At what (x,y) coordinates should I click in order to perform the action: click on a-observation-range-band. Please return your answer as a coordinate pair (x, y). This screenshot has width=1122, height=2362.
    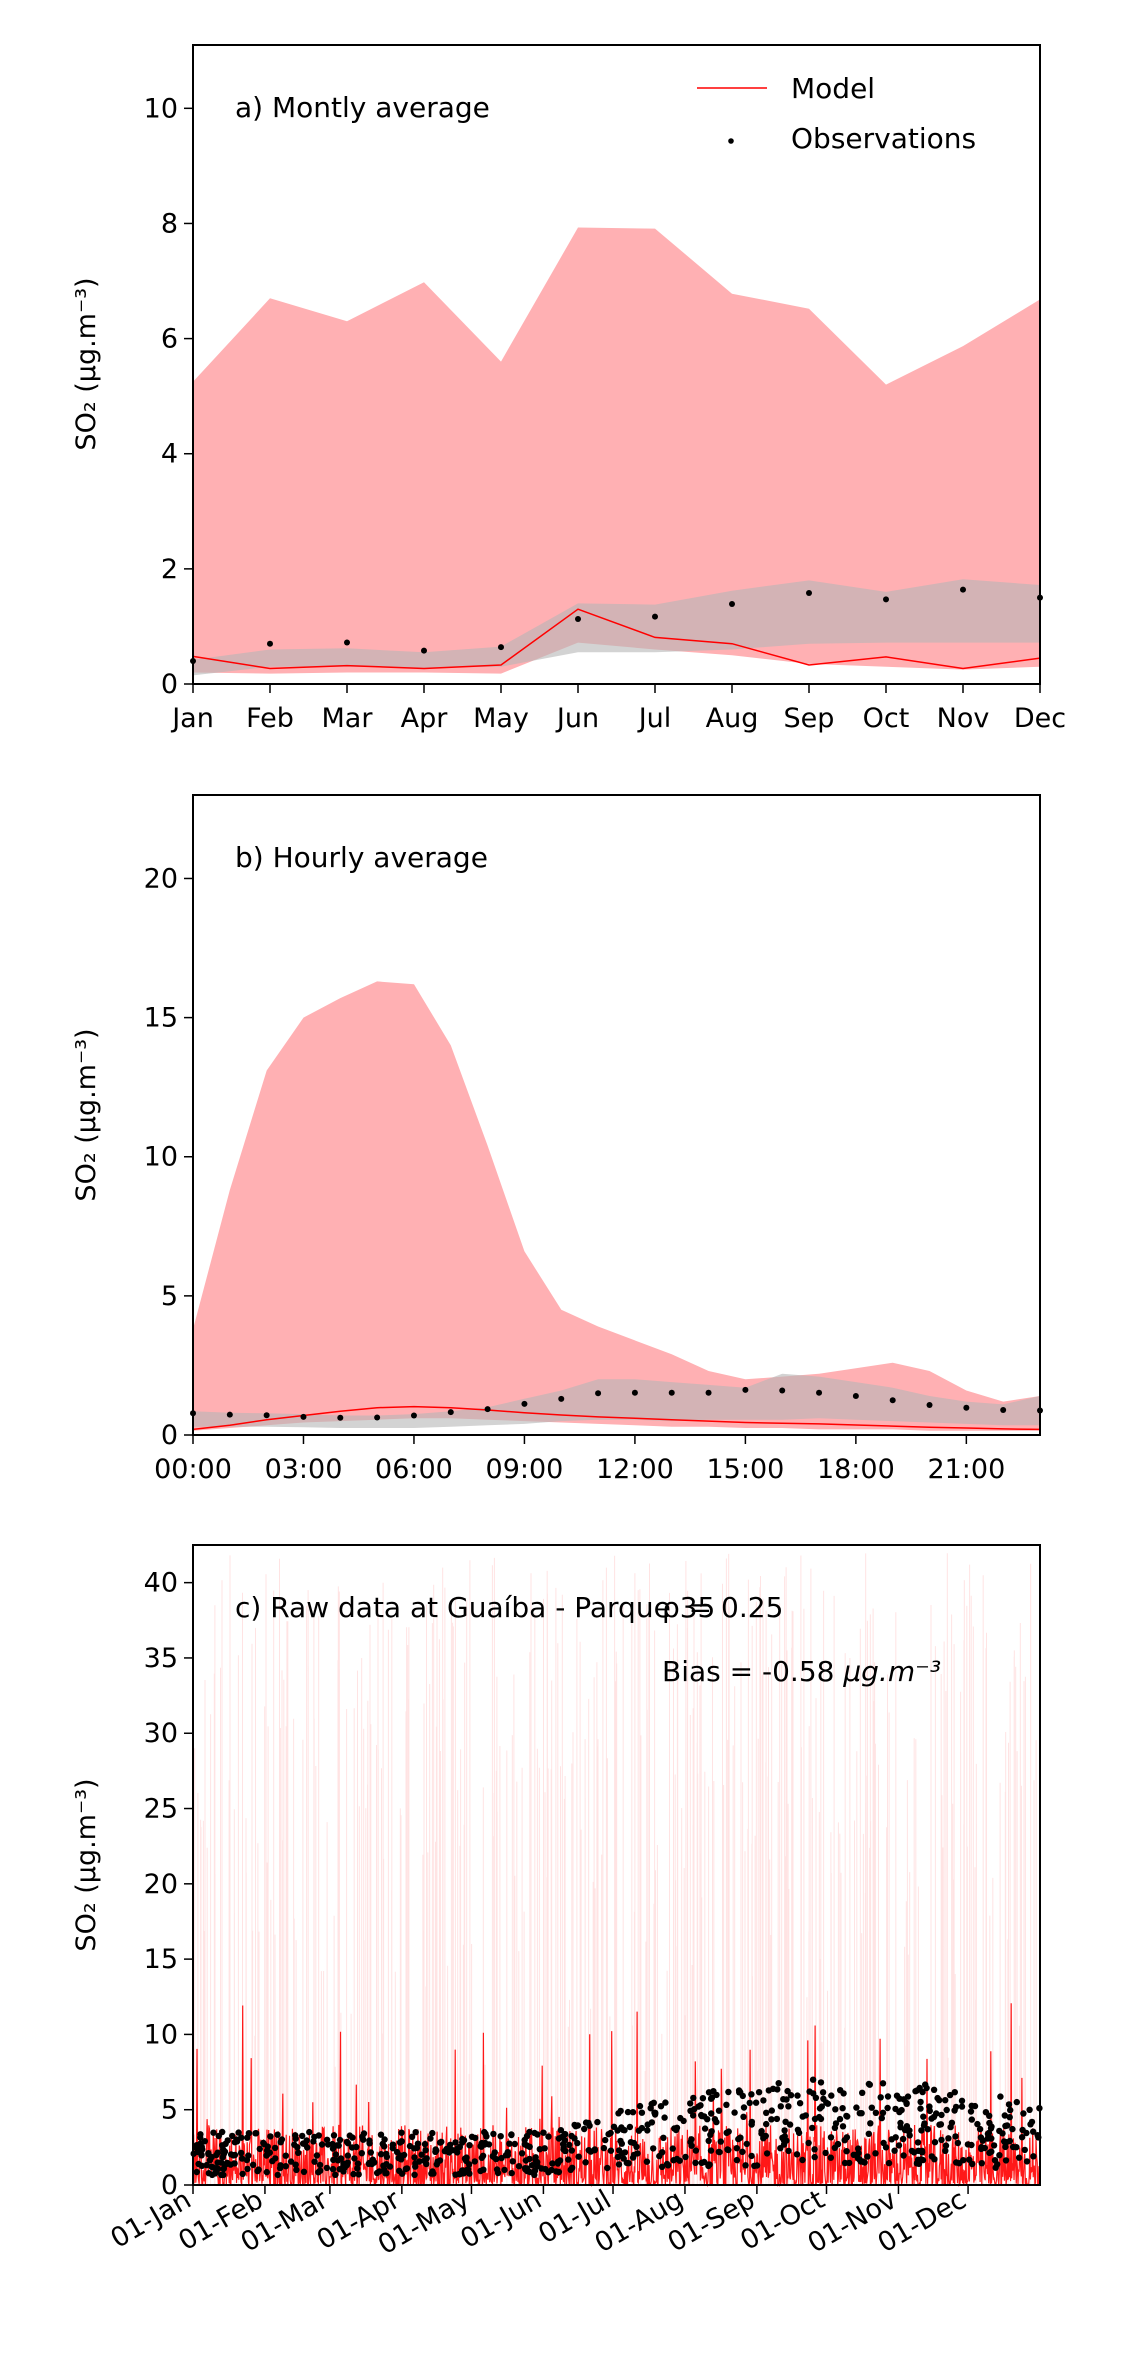
    Looking at the image, I should click on (616, 627).